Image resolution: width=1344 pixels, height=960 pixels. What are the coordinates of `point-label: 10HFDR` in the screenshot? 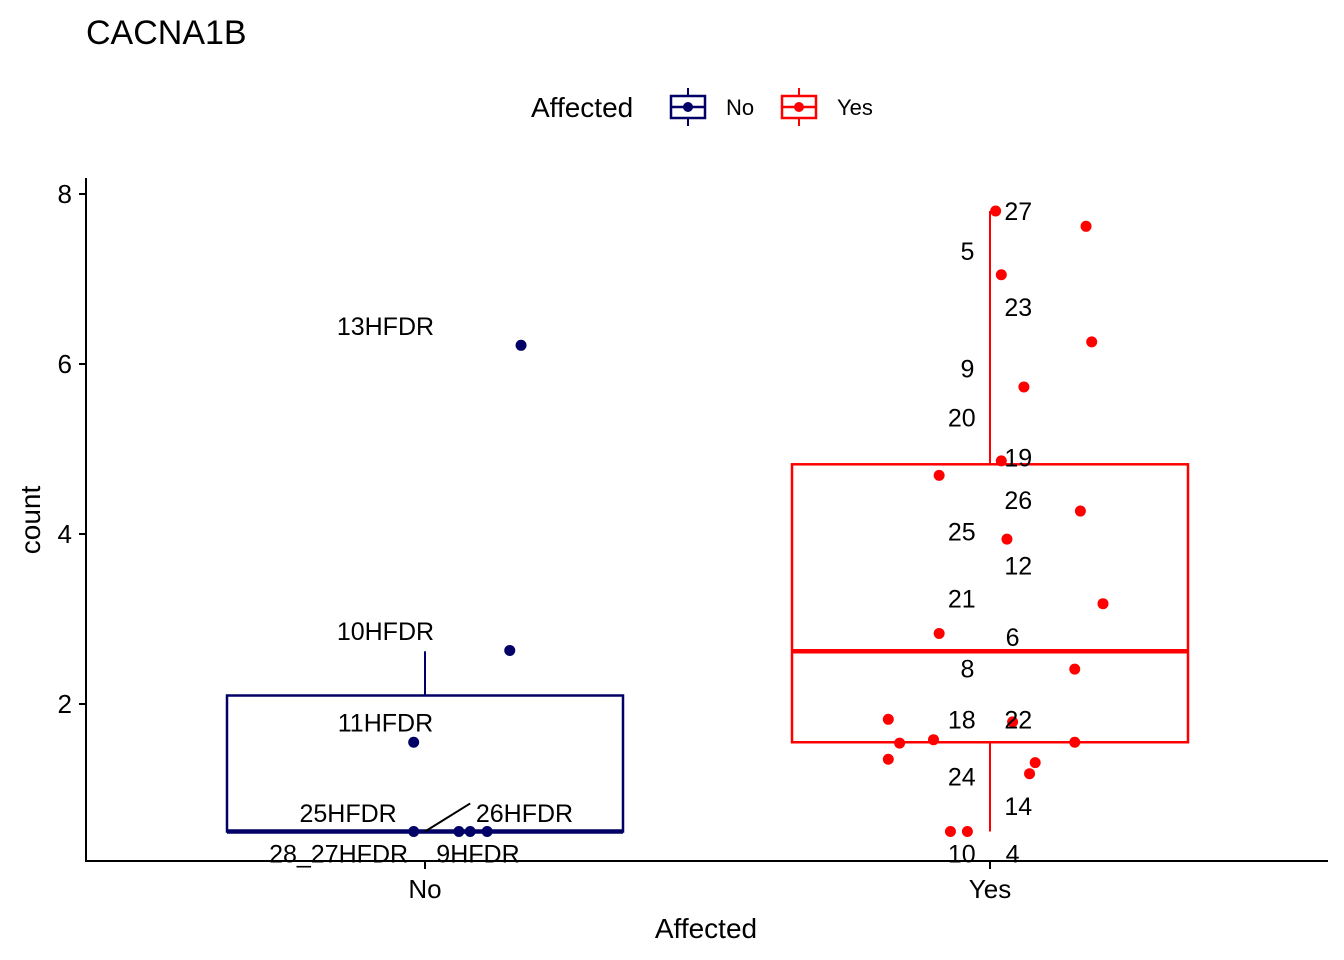 It's located at (385, 632).